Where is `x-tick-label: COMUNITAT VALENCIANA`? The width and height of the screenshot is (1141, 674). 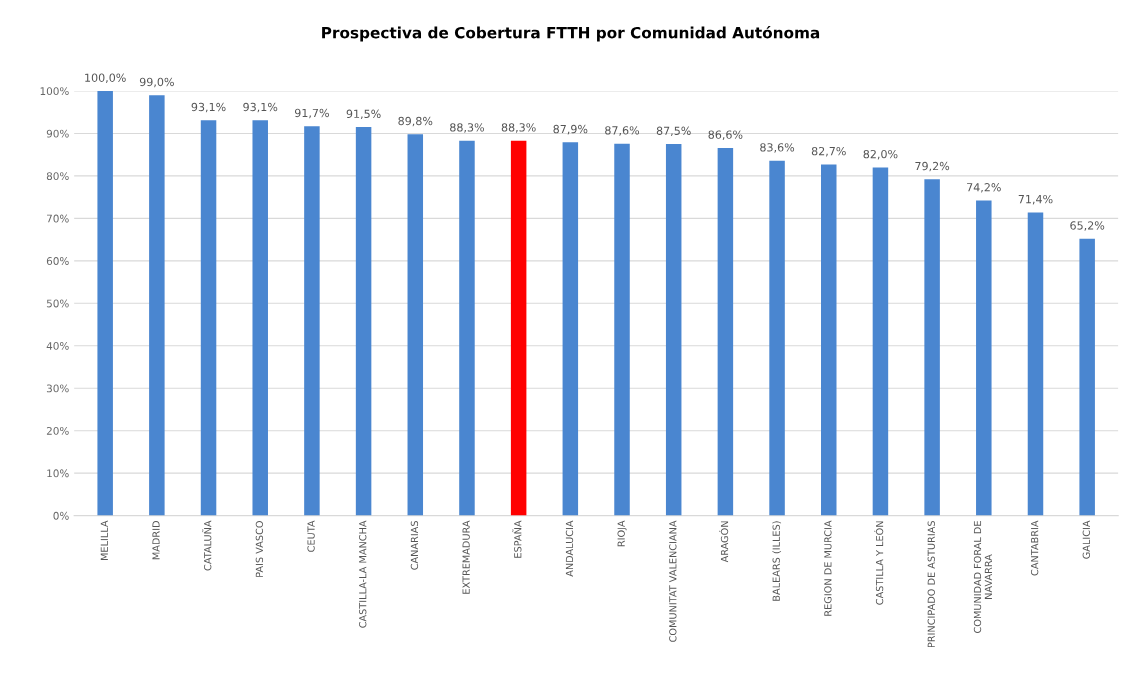
x-tick-label: COMUNITAT VALENCIANA is located at coordinates (673, 581).